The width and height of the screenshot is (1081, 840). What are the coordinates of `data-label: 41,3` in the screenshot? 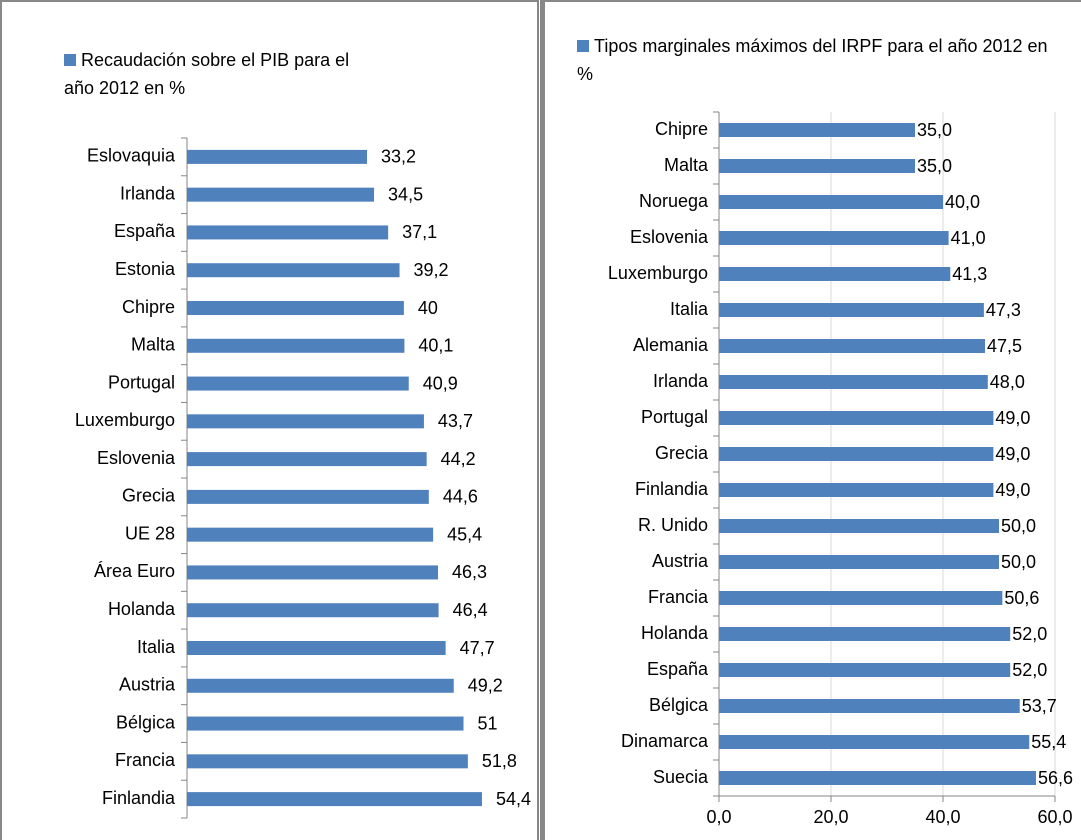 It's located at (969, 274).